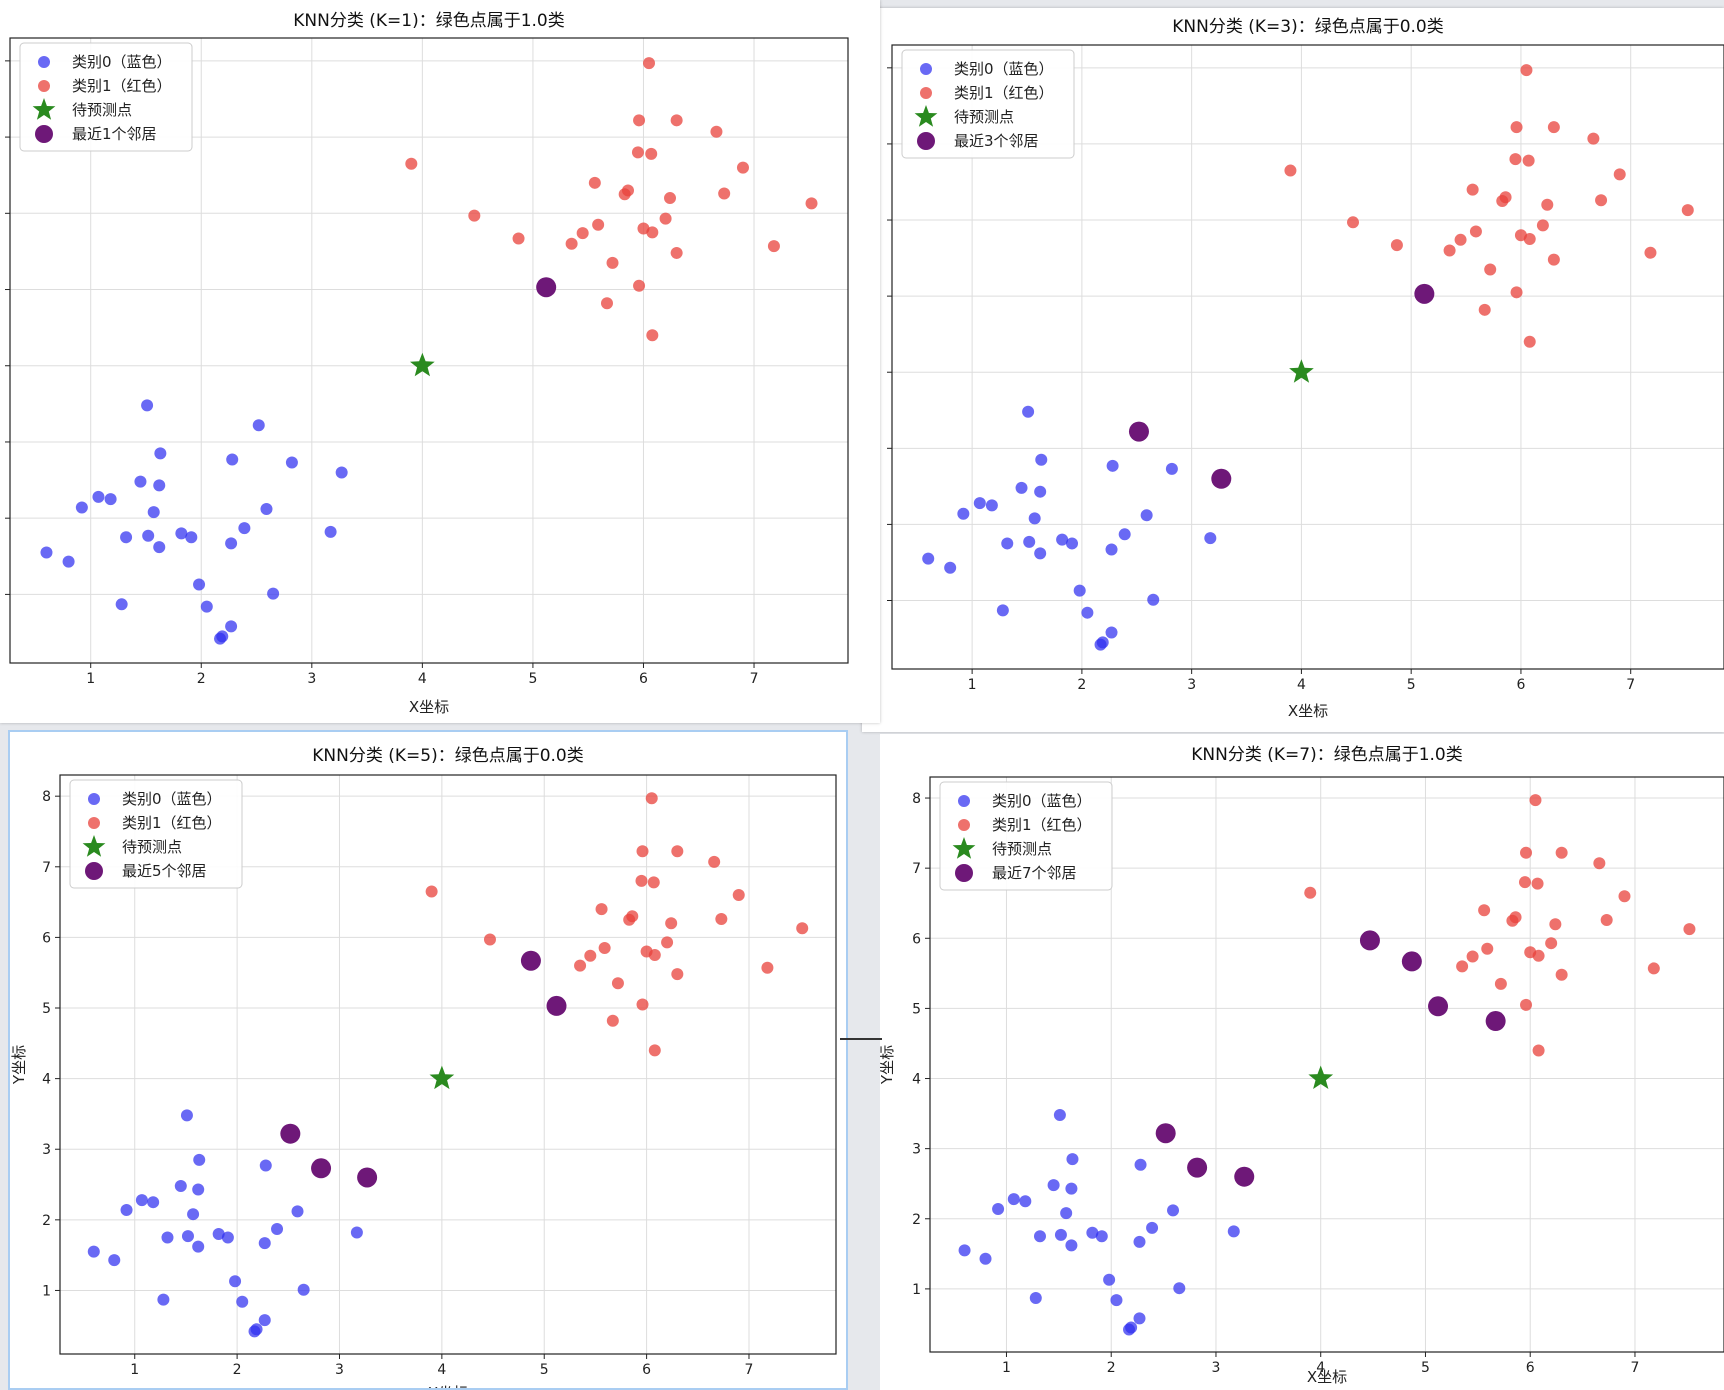  I want to click on legend-neighbor-label: 最近1个邻居, so click(114, 134).